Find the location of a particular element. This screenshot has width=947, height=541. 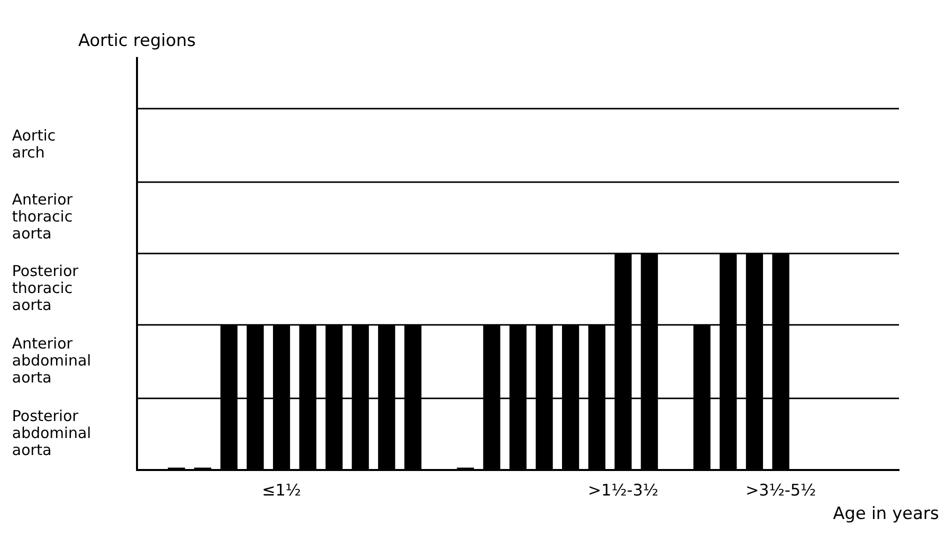

x-tick-label: >3½-5½ is located at coordinates (780, 490).